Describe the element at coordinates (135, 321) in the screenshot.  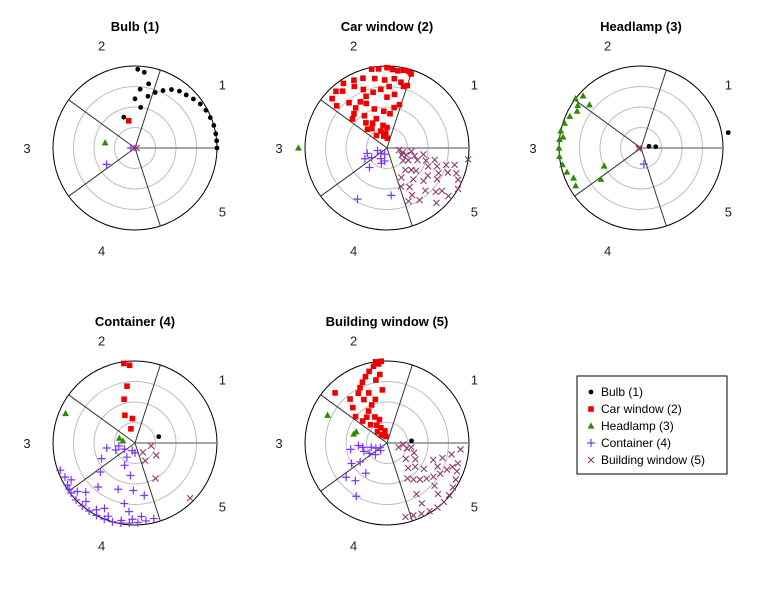
I see `panel-title: Container (4)` at that location.